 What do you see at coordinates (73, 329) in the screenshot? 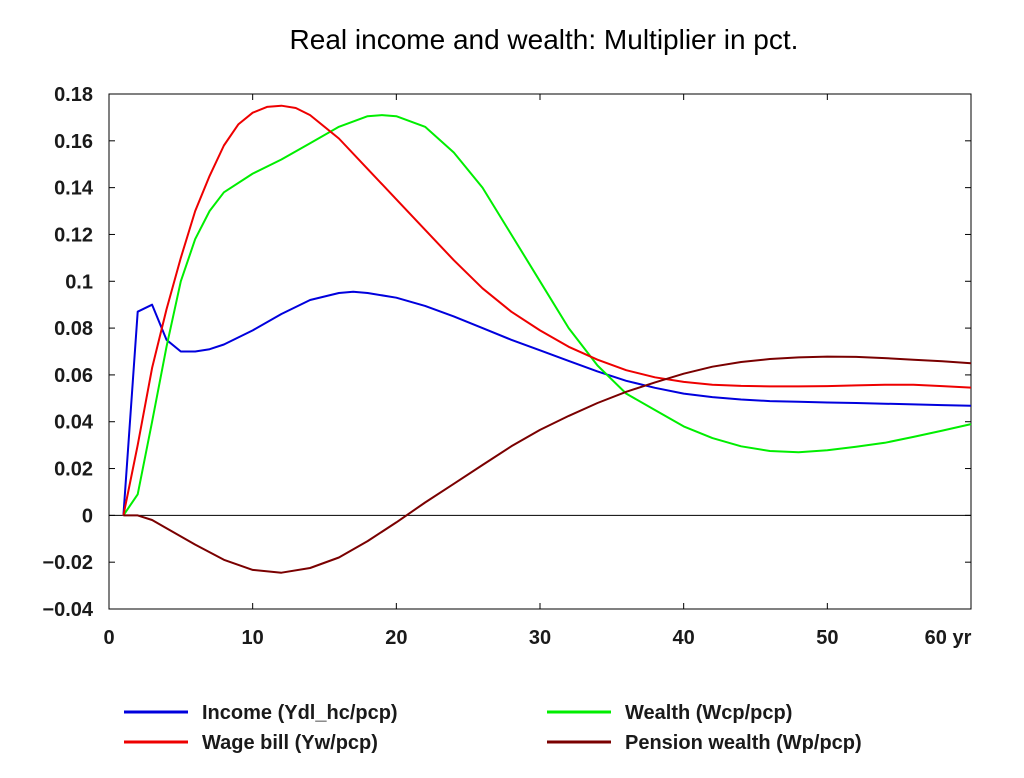
I see `y-tick-label: 0.08` at bounding box center [73, 329].